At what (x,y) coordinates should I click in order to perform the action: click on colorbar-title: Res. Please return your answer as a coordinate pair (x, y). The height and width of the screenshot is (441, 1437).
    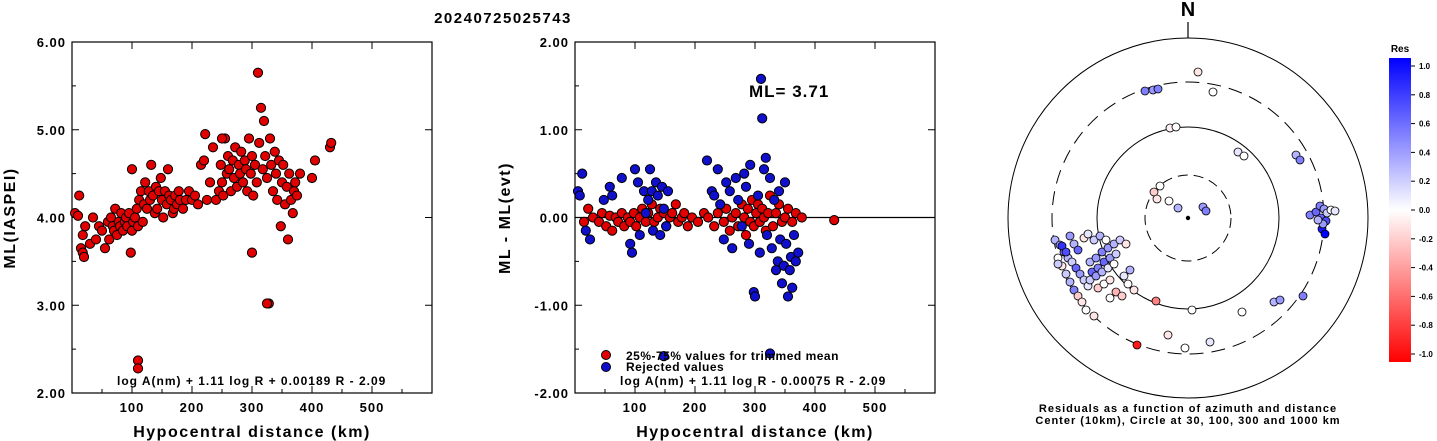
    Looking at the image, I should click on (1400, 49).